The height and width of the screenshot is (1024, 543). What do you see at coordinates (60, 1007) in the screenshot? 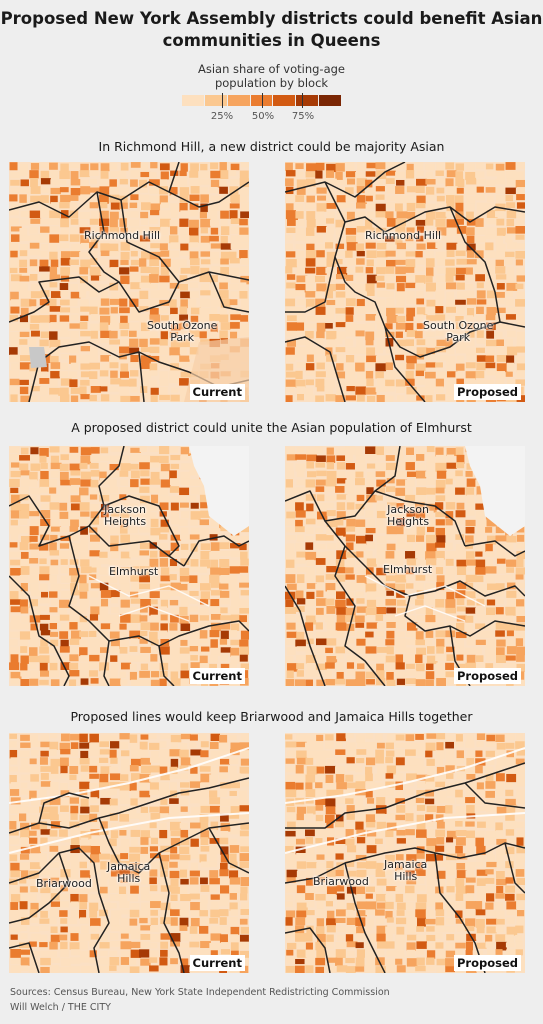
I see `credit-note: Will Welch / THE CITY` at bounding box center [60, 1007].